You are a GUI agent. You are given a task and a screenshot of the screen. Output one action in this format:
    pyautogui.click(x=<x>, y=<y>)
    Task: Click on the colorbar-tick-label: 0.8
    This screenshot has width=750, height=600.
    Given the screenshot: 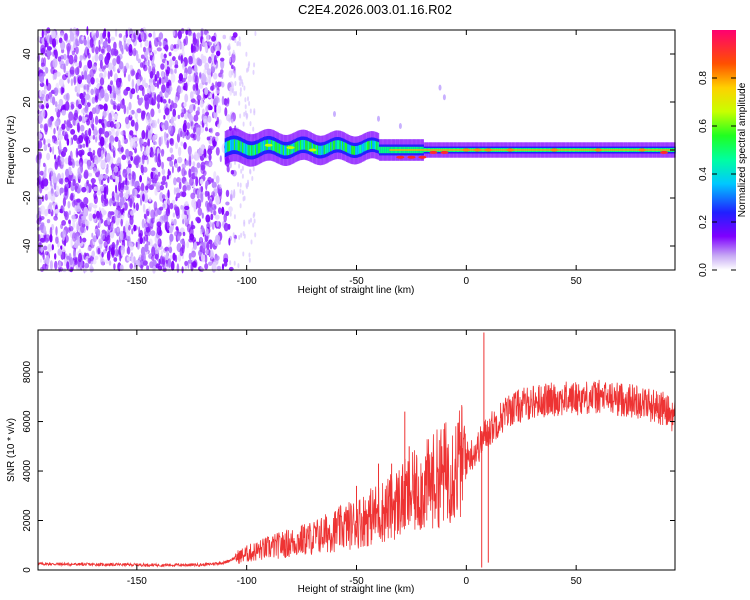 What is the action you would take?
    pyautogui.click(x=703, y=78)
    